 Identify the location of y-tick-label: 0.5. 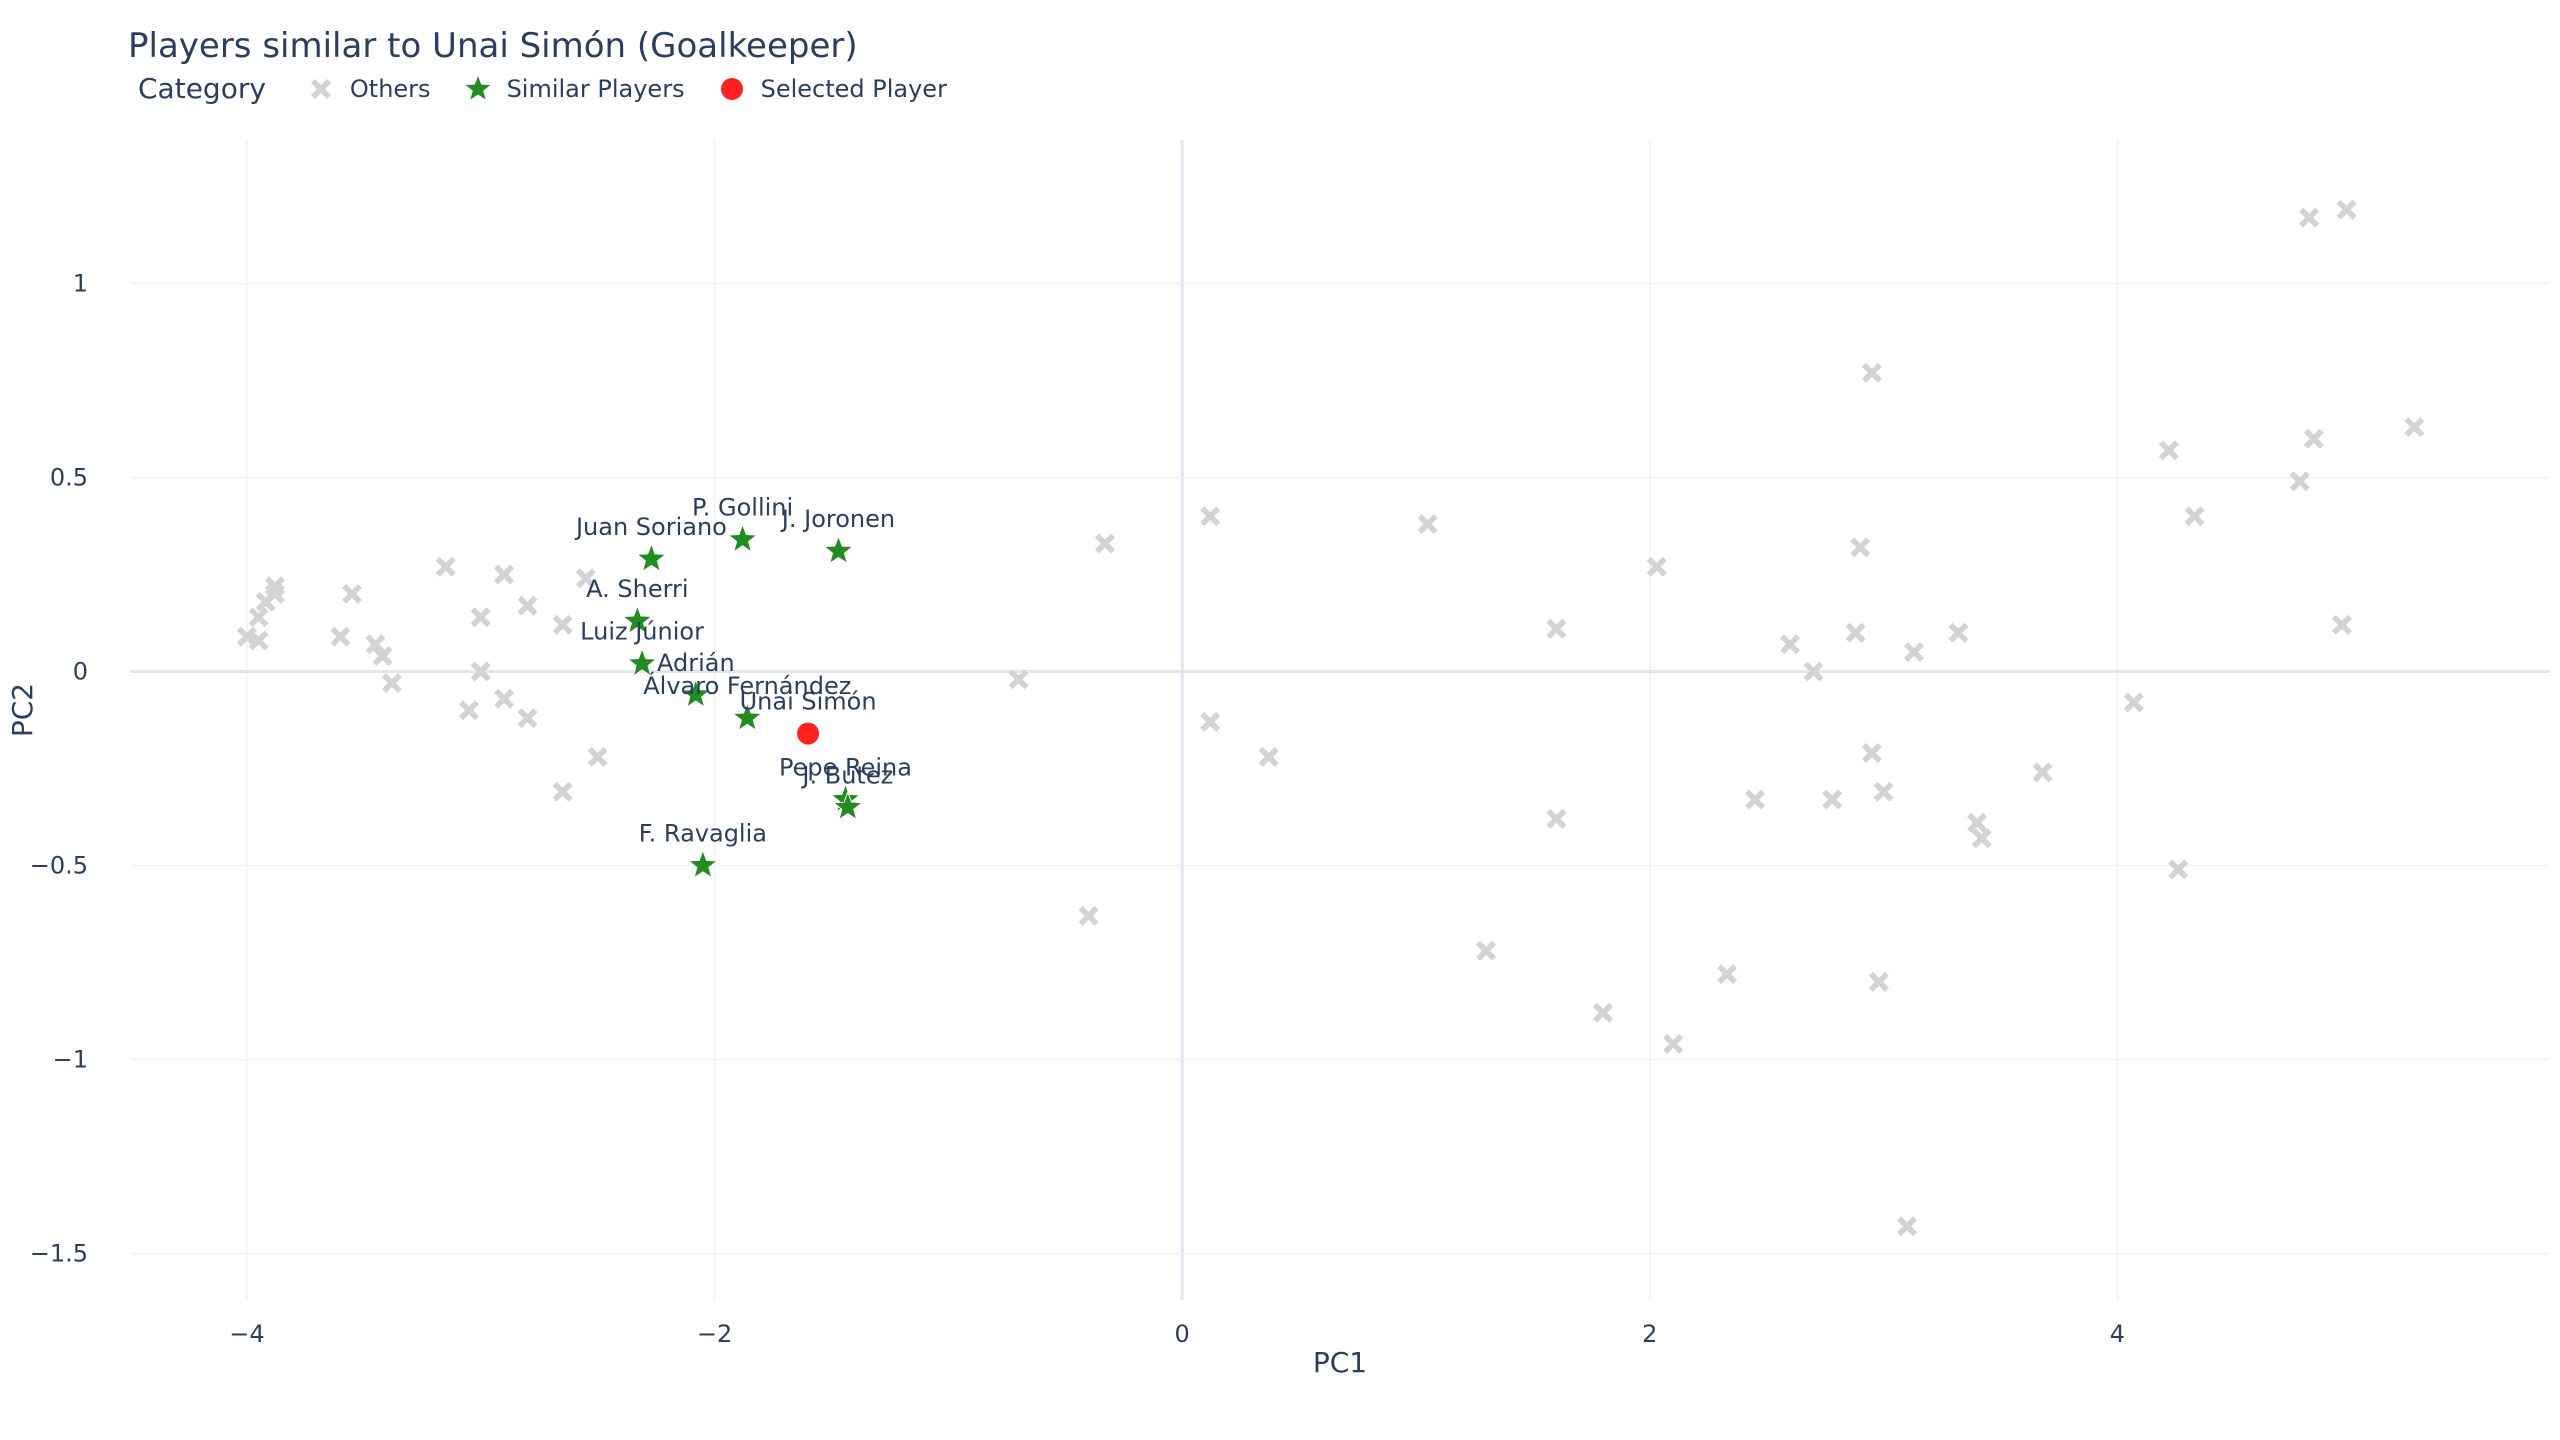
(69, 478).